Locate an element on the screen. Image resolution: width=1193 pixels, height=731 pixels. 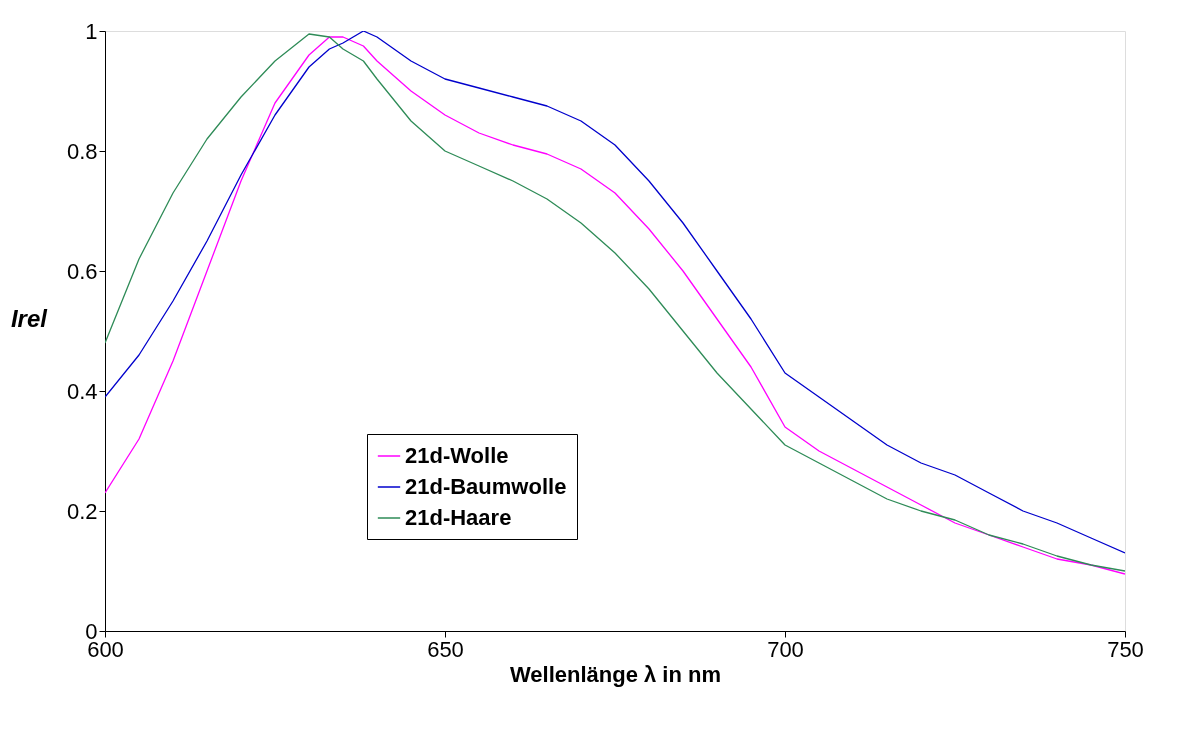
legend-label: 21d-Baumwolle is located at coordinates (486, 486).